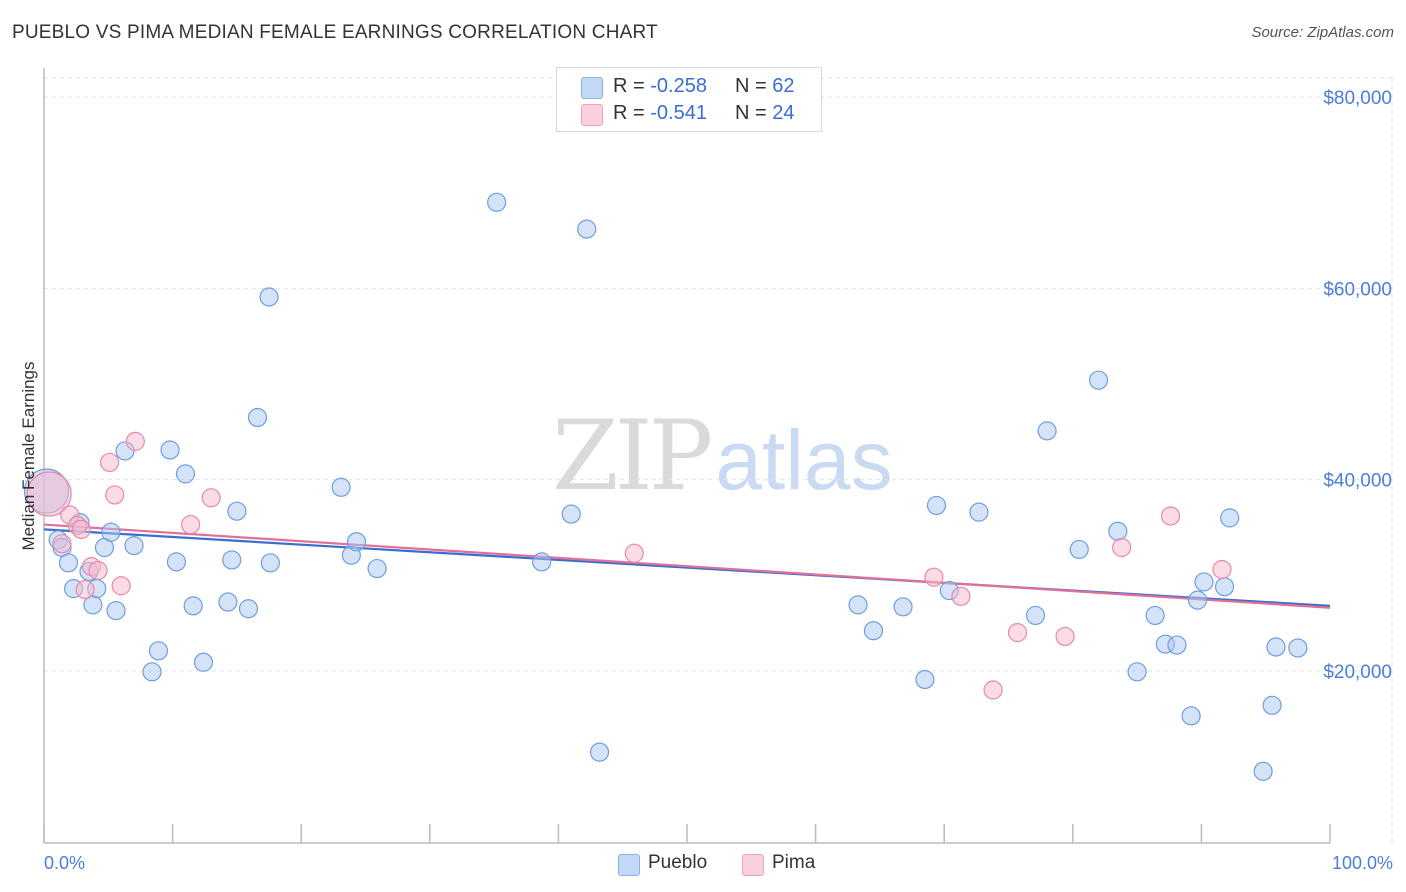 The height and width of the screenshot is (892, 1406). I want to click on pueblo-legend-label: Pueblo, so click(678, 862).